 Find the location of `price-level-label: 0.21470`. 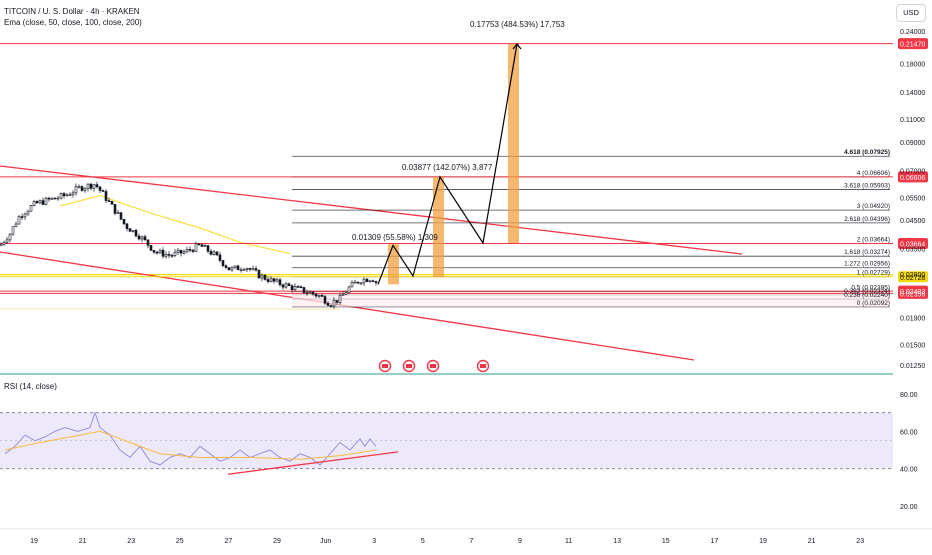

price-level-label: 0.21470 is located at coordinates (912, 45).